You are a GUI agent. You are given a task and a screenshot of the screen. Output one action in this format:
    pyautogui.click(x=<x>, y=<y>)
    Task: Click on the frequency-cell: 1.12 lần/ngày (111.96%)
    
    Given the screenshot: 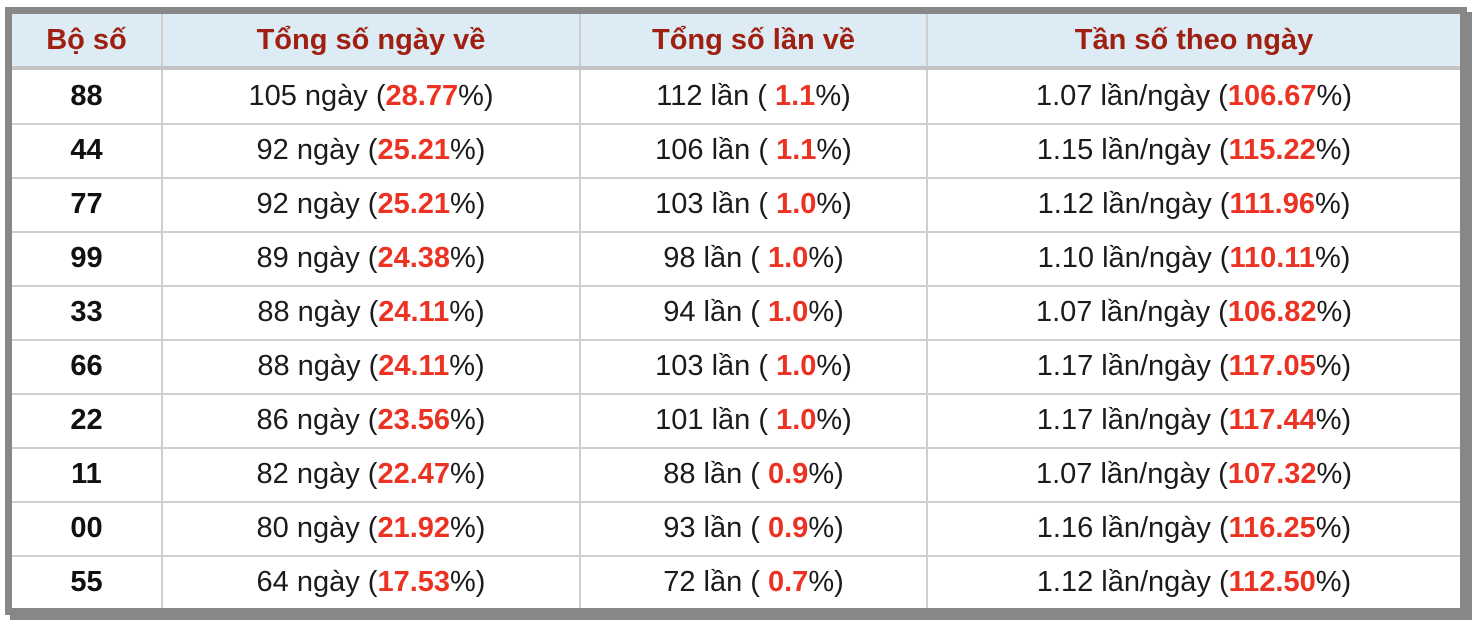 What is the action you would take?
    pyautogui.click(x=1193, y=204)
    